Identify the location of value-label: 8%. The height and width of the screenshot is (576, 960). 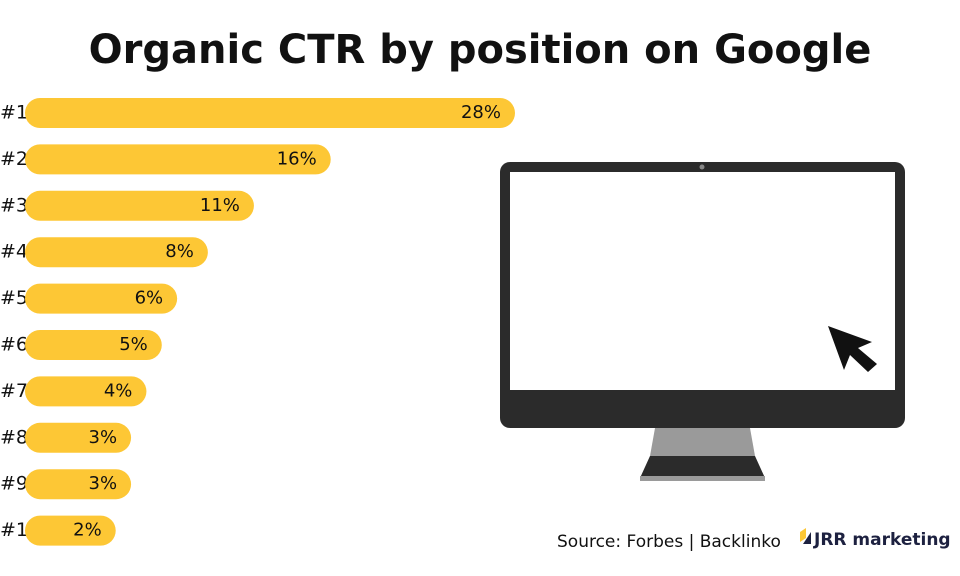
(179, 251).